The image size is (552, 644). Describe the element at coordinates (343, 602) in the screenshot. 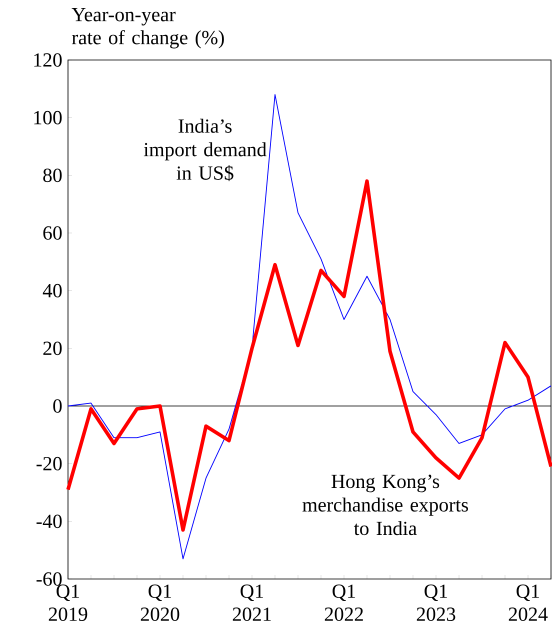

I see `x-tick-label: Q1 2022` at that location.